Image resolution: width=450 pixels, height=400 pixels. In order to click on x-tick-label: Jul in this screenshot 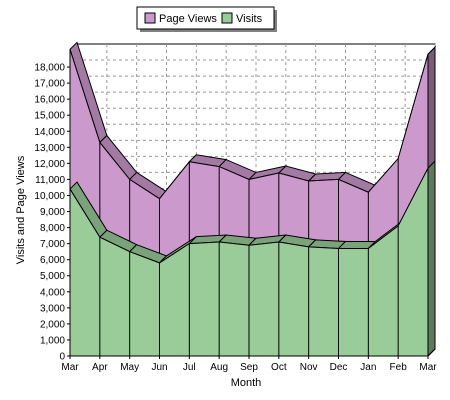, I will do `click(189, 367)`.